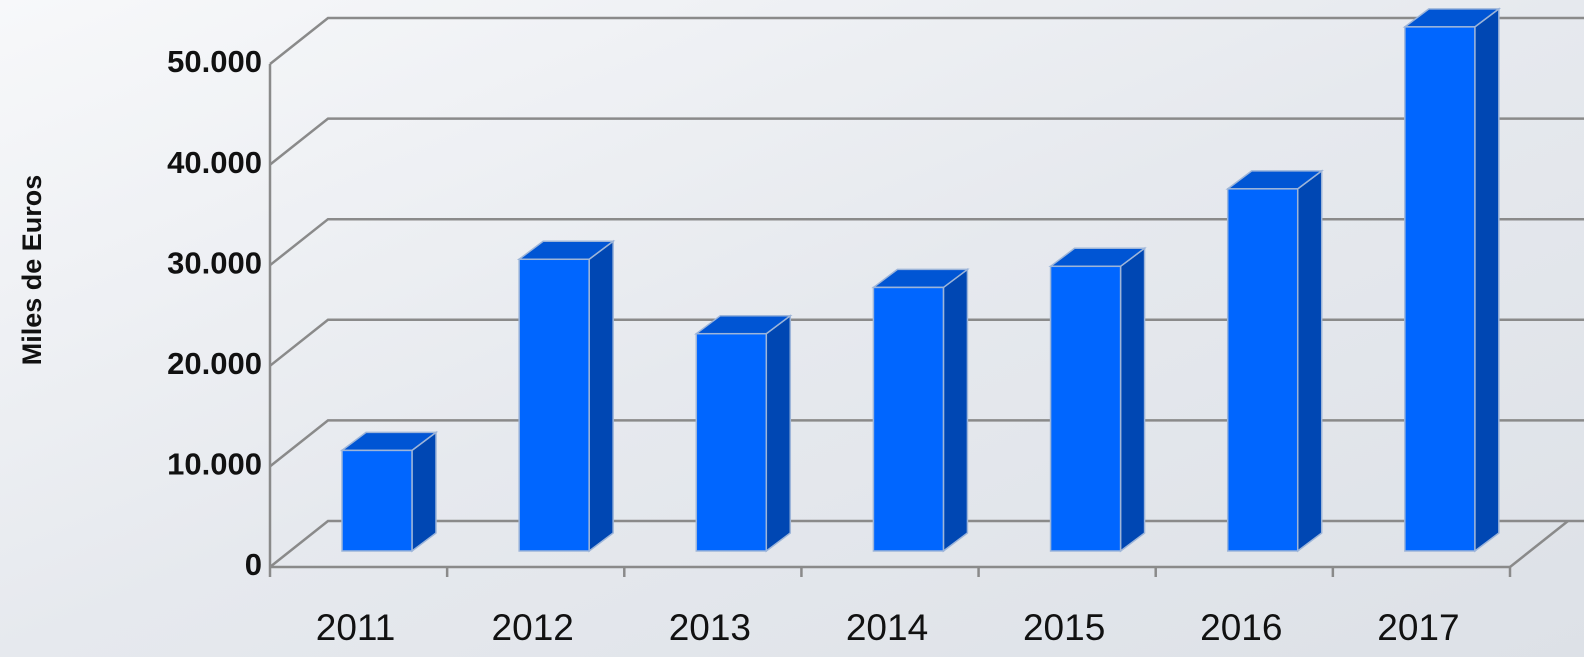 The width and height of the screenshot is (1584, 657). Describe the element at coordinates (1418, 627) in the screenshot. I see `x-tick-label: 2017` at that location.